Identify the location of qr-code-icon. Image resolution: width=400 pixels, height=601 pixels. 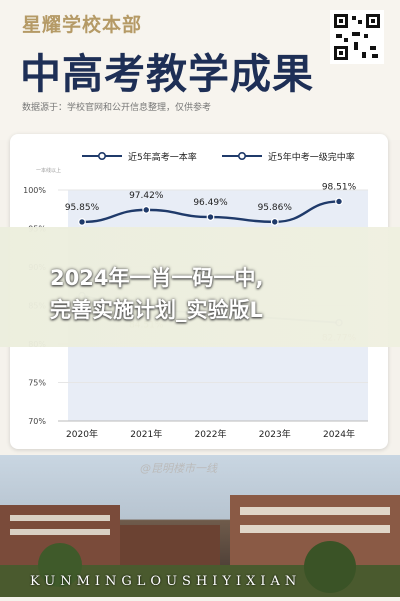
(357, 37).